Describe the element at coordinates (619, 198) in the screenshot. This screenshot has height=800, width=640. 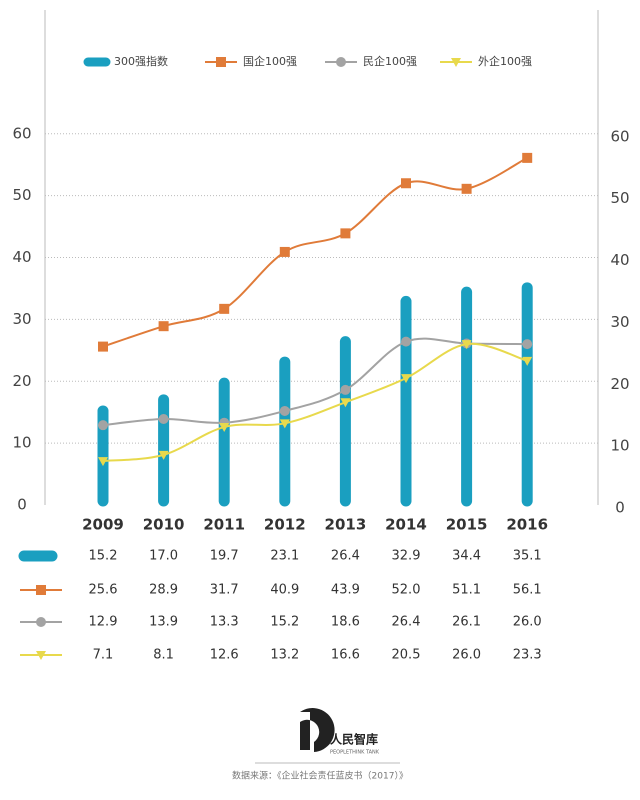
I see `y2-tick-label: 50` at that location.